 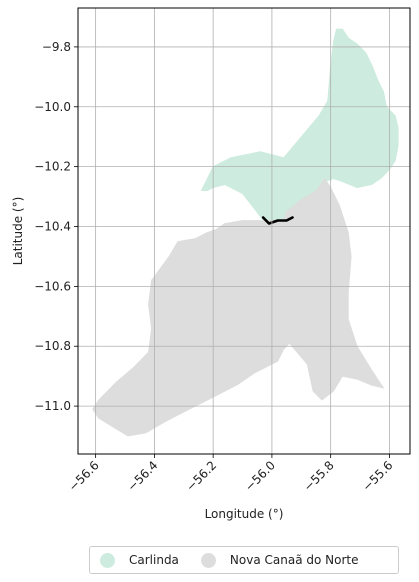 I want to click on legend-swatch-nova-canaa-do-norte, so click(x=208, y=560).